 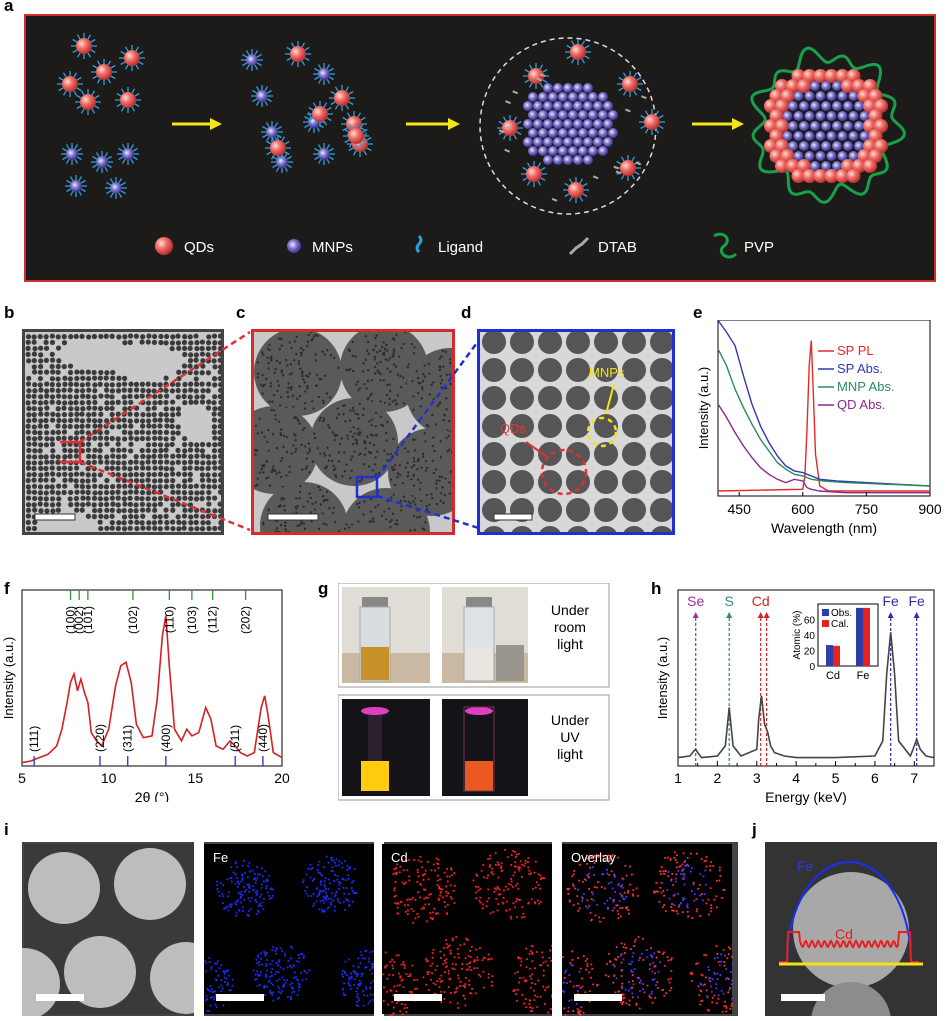 What do you see at coordinates (235, 738) in the screenshot?
I see `hkl-label: (511)` at bounding box center [235, 738].